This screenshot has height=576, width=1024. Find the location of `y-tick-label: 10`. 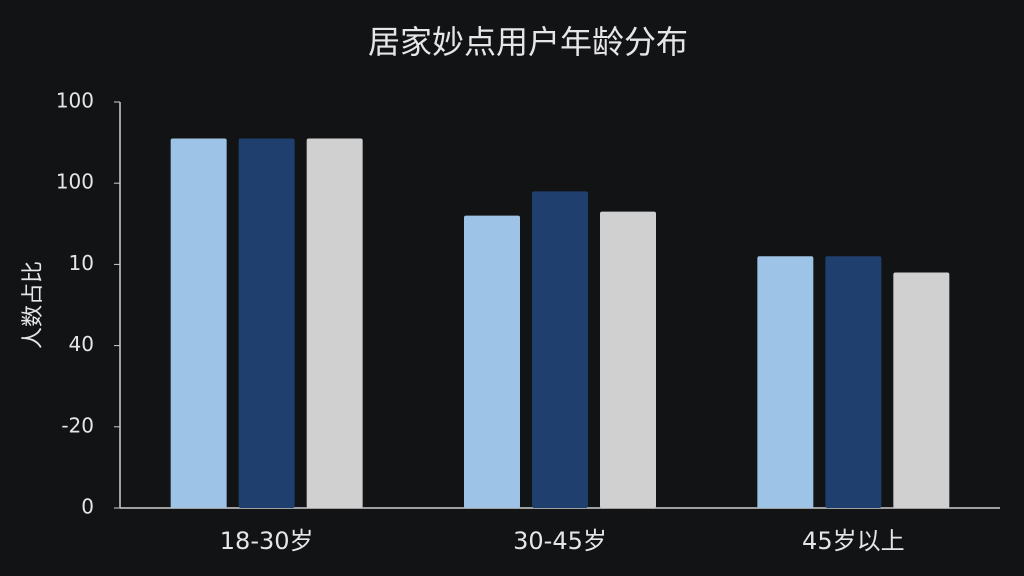

y-tick-label: 10 is located at coordinates (81, 263).